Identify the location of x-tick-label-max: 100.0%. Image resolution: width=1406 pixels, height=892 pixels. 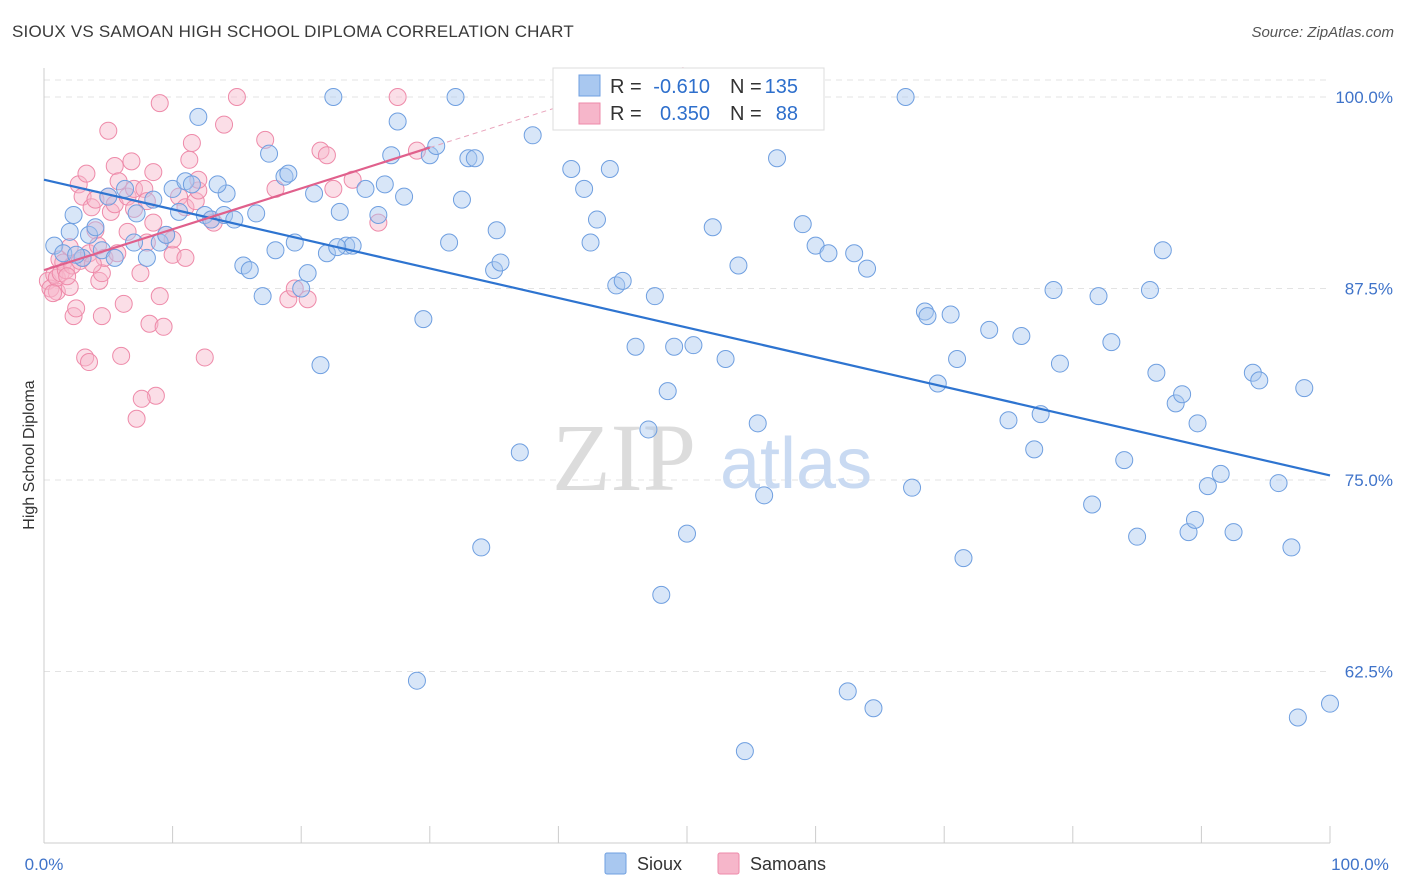
(1360, 864).